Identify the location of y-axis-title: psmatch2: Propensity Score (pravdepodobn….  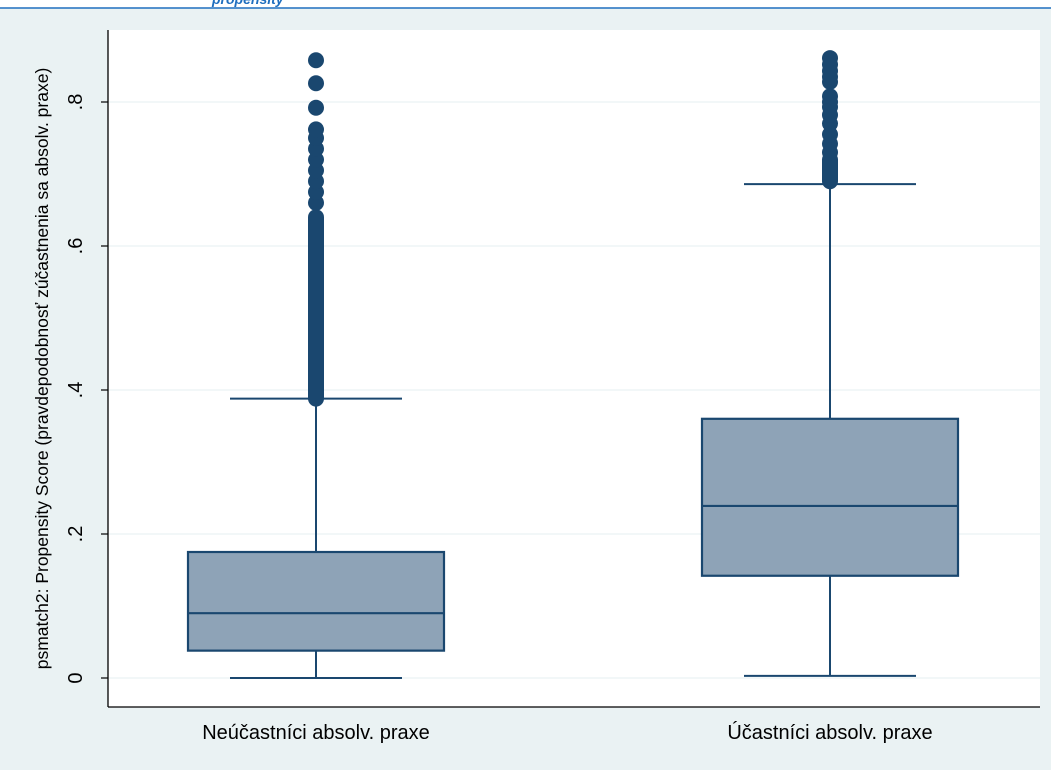
(42, 369).